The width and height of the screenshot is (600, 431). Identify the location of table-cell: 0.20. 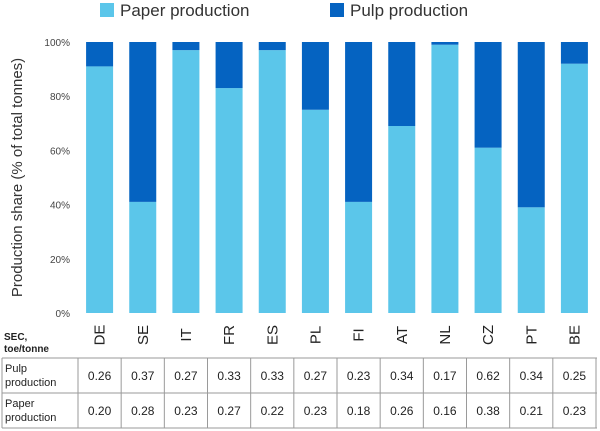
(100, 411).